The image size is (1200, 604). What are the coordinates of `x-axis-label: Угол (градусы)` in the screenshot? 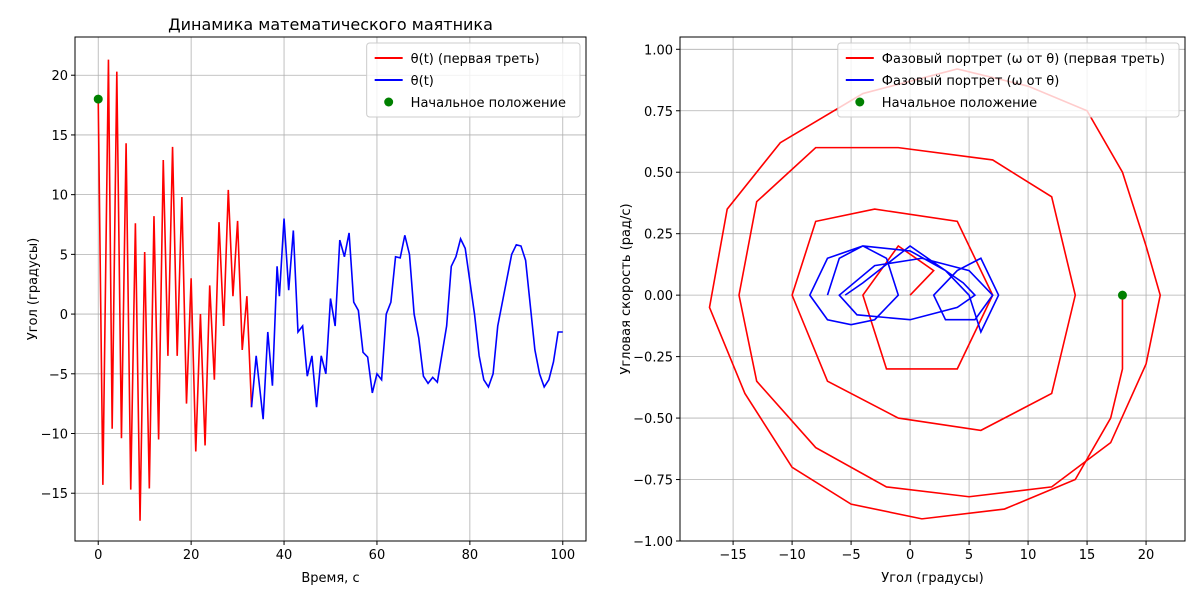 It's located at (932, 578).